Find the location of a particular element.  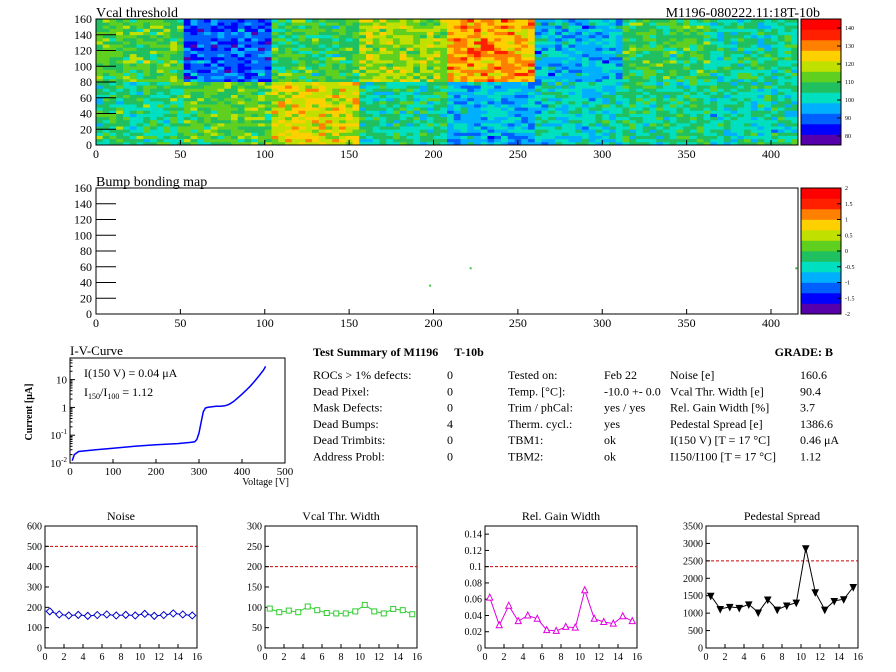

noise-ytick-label: 300 is located at coordinates (34, 588).